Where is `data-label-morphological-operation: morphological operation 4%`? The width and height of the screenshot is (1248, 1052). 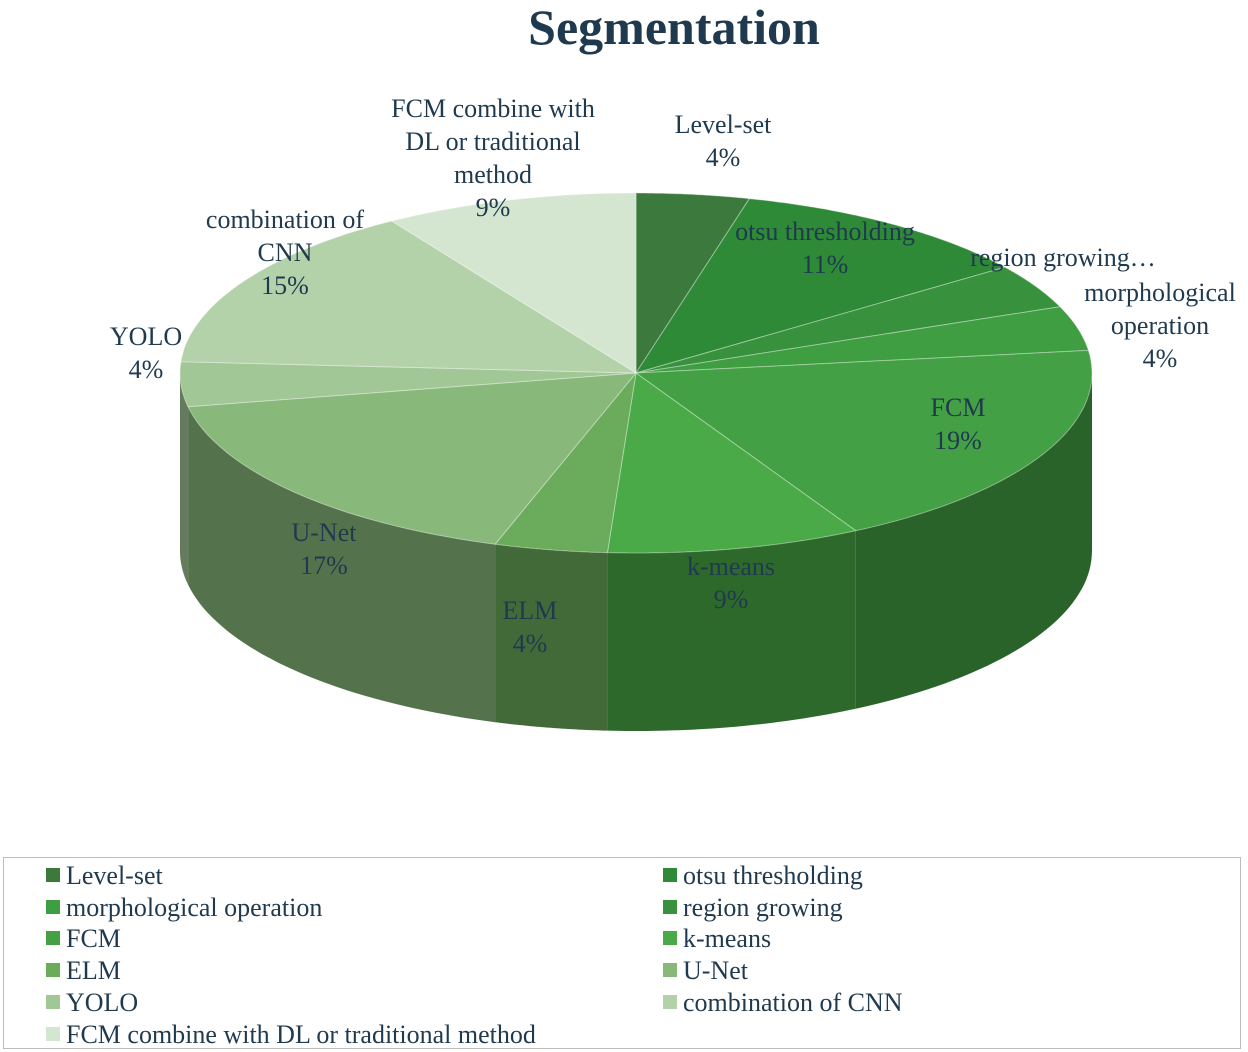 data-label-morphological-operation: morphological operation 4% is located at coordinates (1160, 325).